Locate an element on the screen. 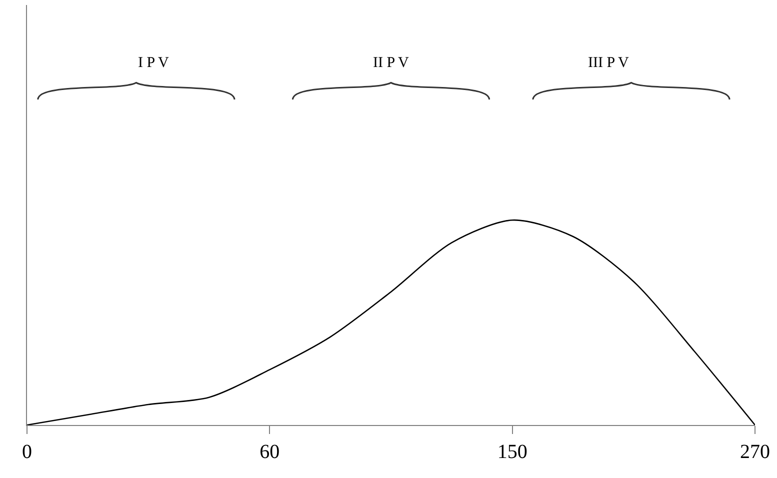  x-tick-label: 60 is located at coordinates (270, 452).